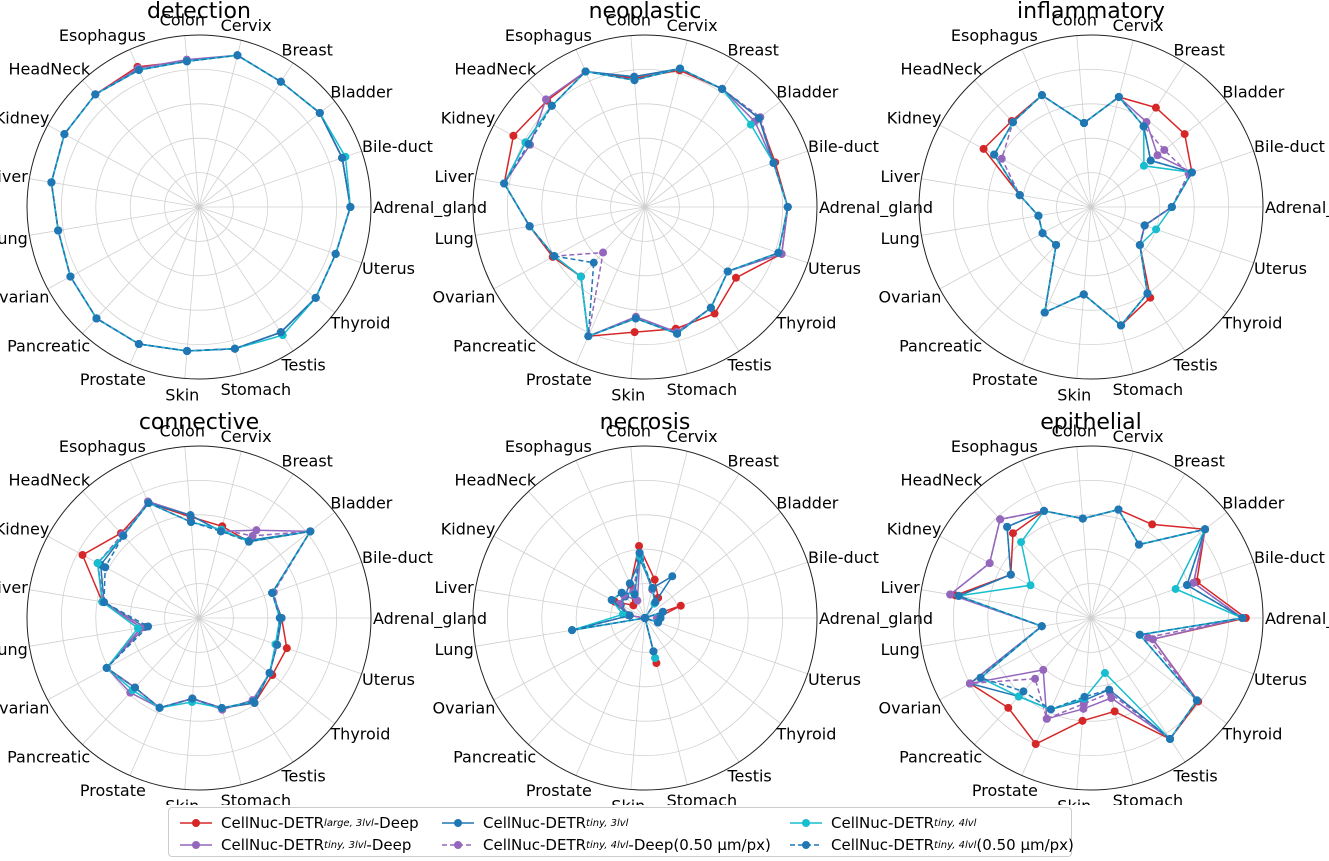 This screenshot has height=861, width=1329. Describe the element at coordinates (534, 823) in the screenshot. I see `legend-item-2: CellNuc-DETR tiny, 3lvl` at that location.